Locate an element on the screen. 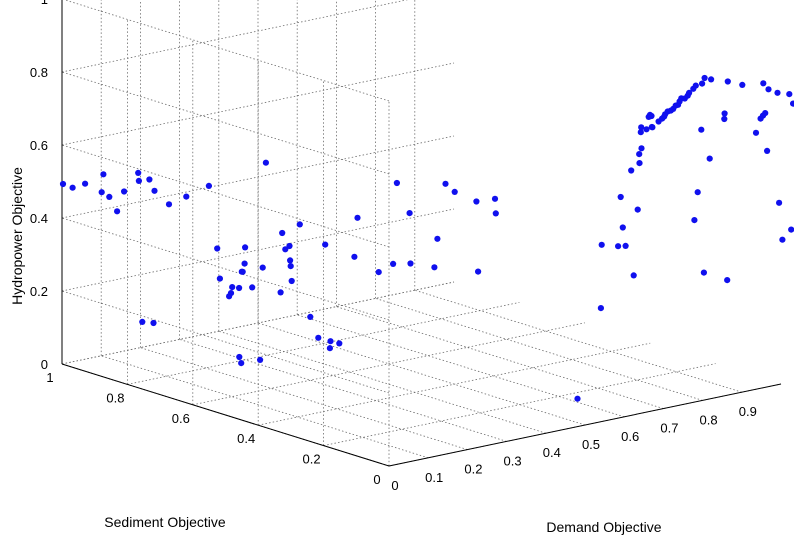 The image size is (794, 536). x-tick-label: 0.1 is located at coordinates (434, 477).